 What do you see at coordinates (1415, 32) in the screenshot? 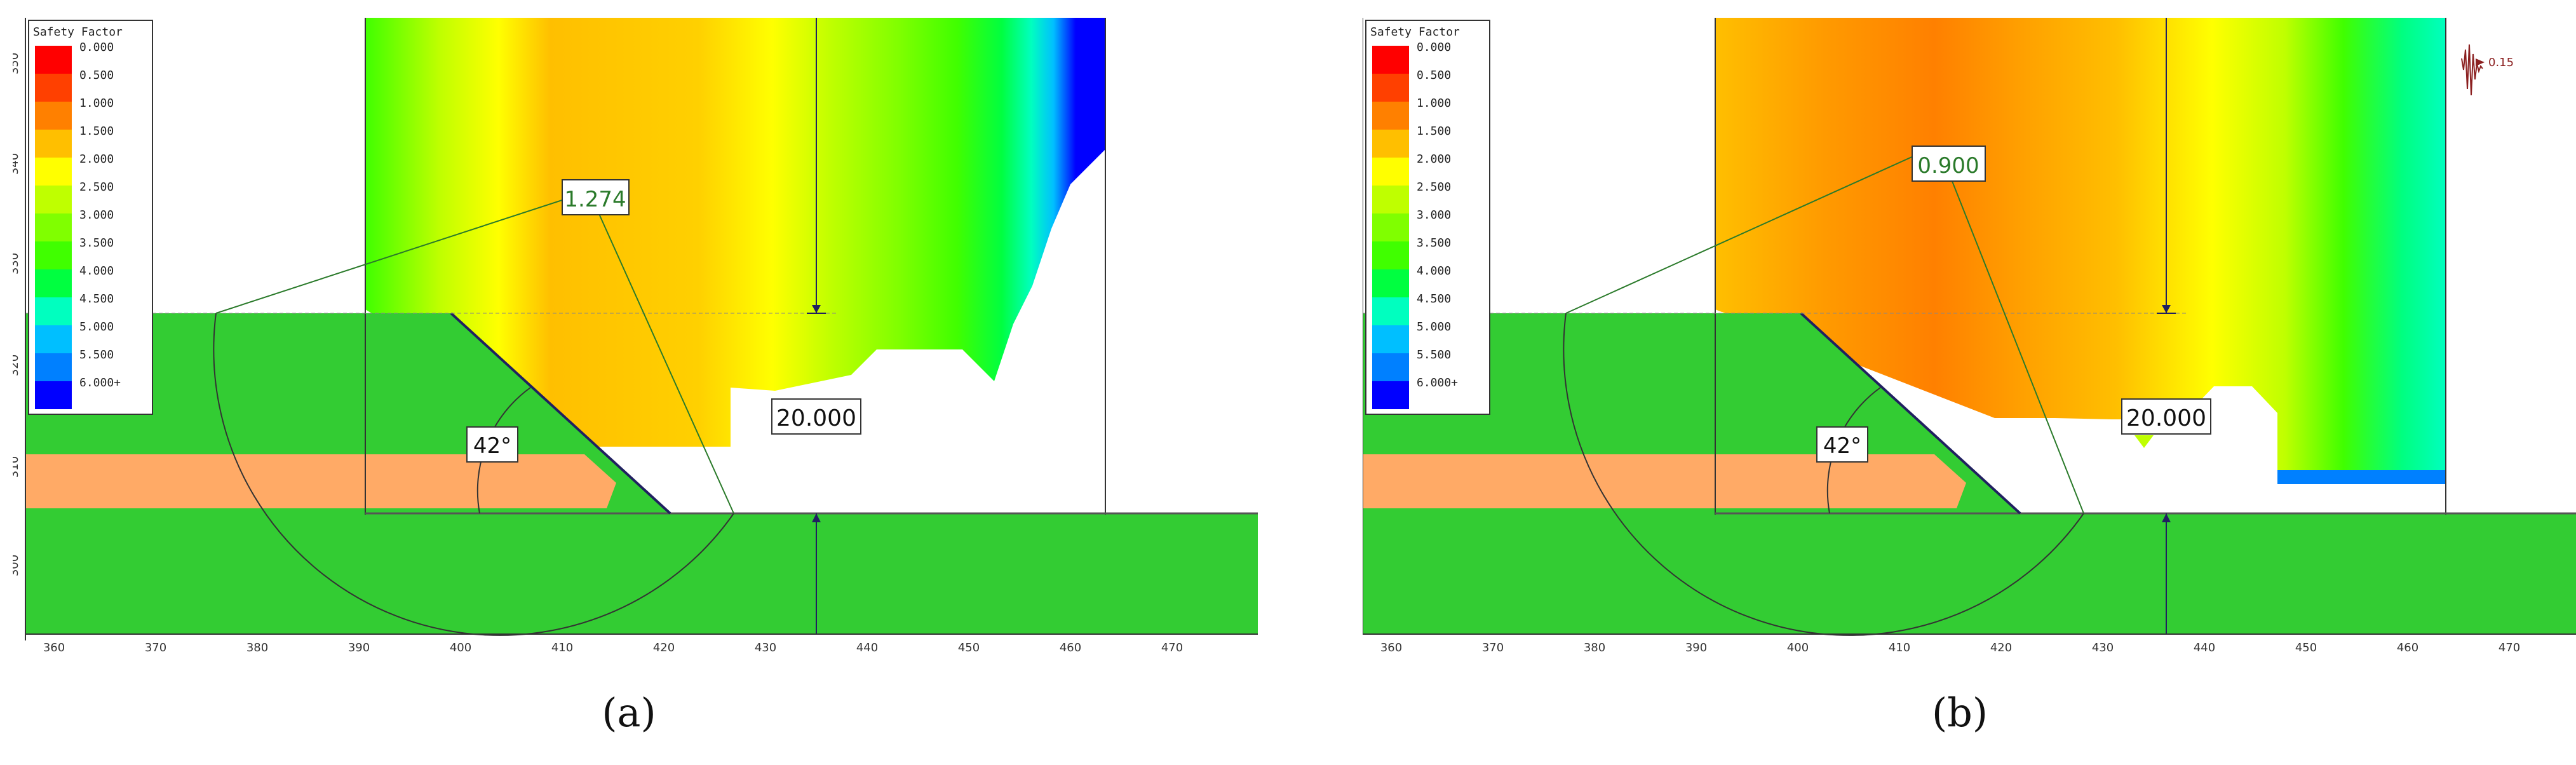
I see `legend-title: Safety Factor` at bounding box center [1415, 32].